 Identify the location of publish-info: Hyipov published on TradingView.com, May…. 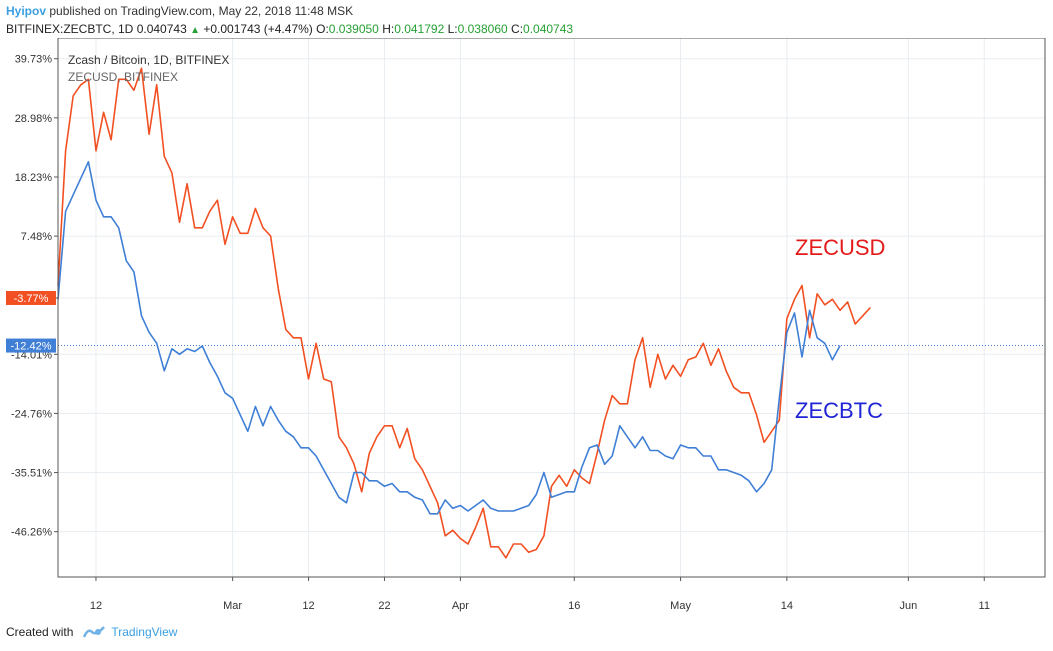
(179, 11).